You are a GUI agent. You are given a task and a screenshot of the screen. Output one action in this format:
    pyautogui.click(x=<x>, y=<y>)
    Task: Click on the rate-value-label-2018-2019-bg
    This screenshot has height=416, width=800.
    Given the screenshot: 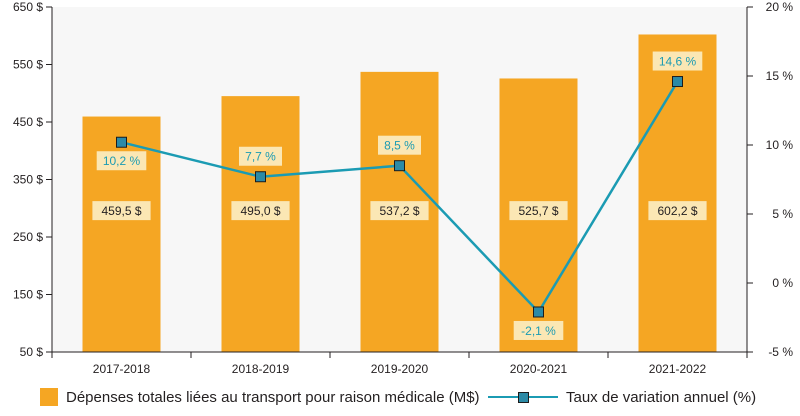 What is the action you would take?
    pyautogui.click(x=260, y=156)
    